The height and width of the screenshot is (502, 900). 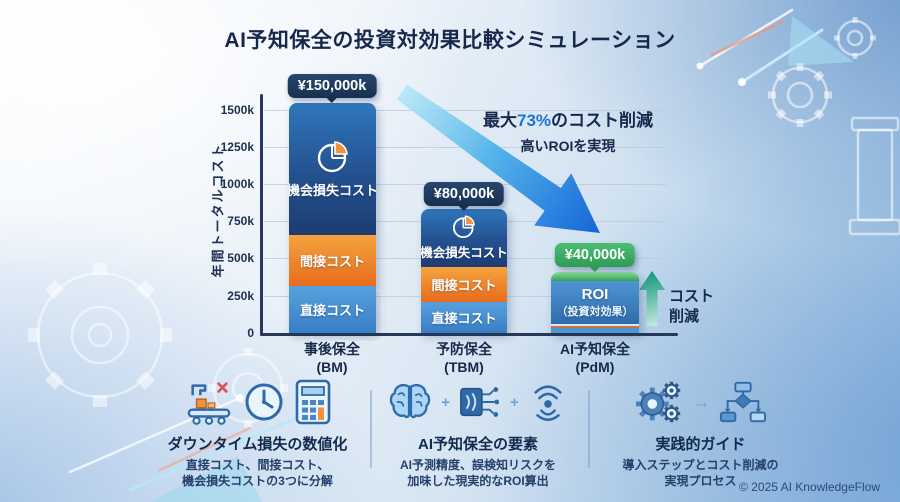 I want to click on brain-icon, so click(x=410, y=401).